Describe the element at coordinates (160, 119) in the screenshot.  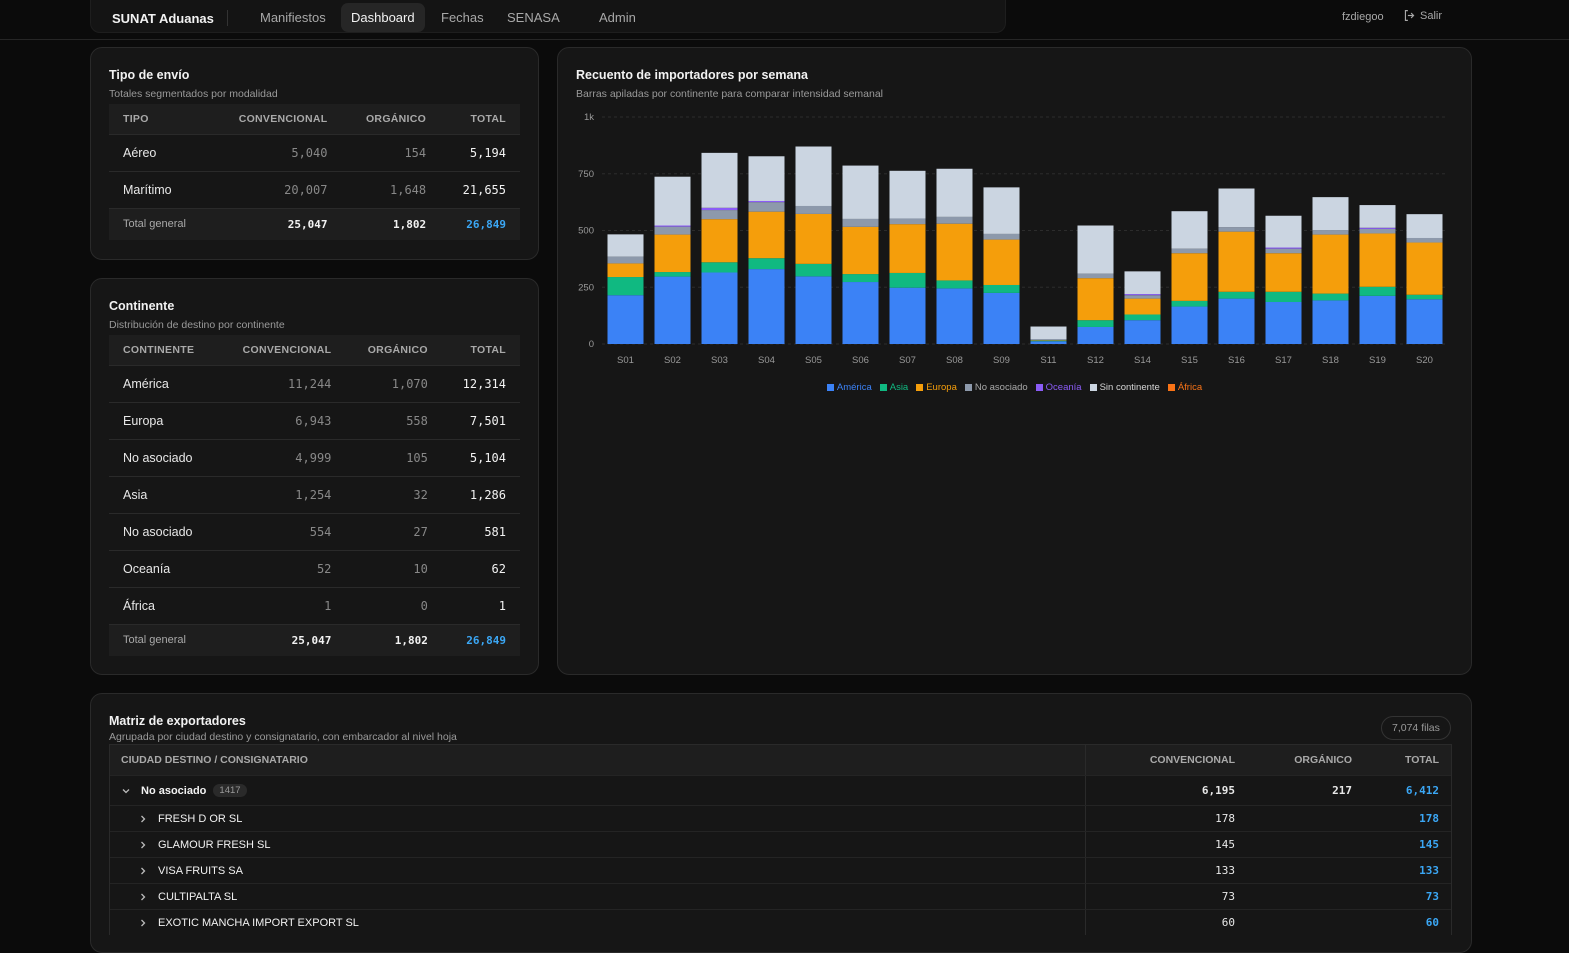
I see `col-header-tipo: TIPO` at that location.